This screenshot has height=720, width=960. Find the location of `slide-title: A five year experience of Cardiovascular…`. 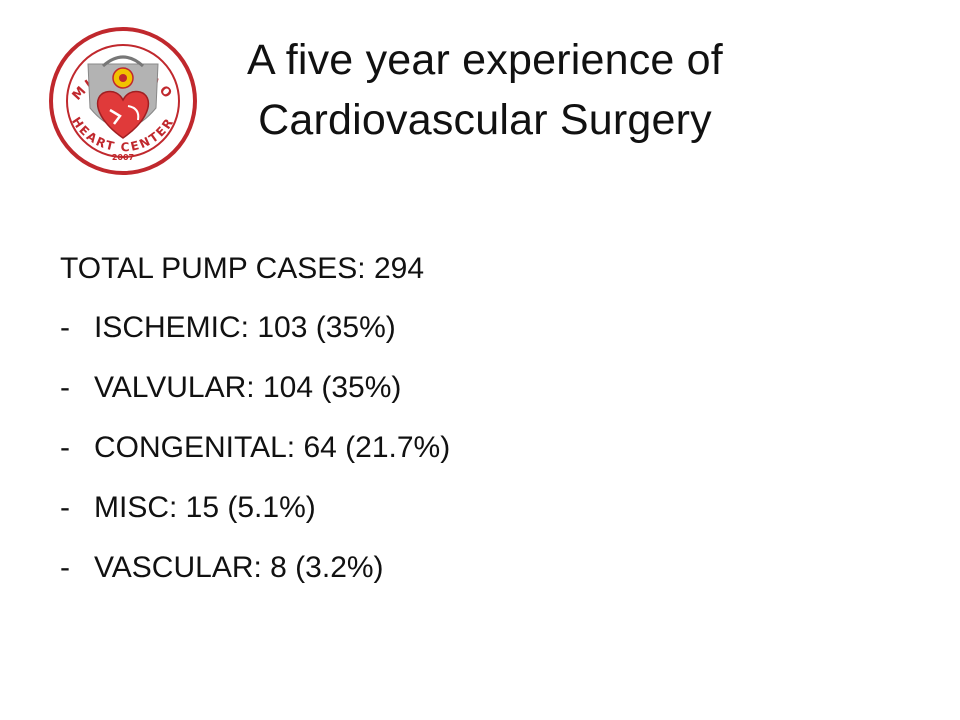

slide-title: A five year experience of Cardiovascular… is located at coordinates (485, 90).